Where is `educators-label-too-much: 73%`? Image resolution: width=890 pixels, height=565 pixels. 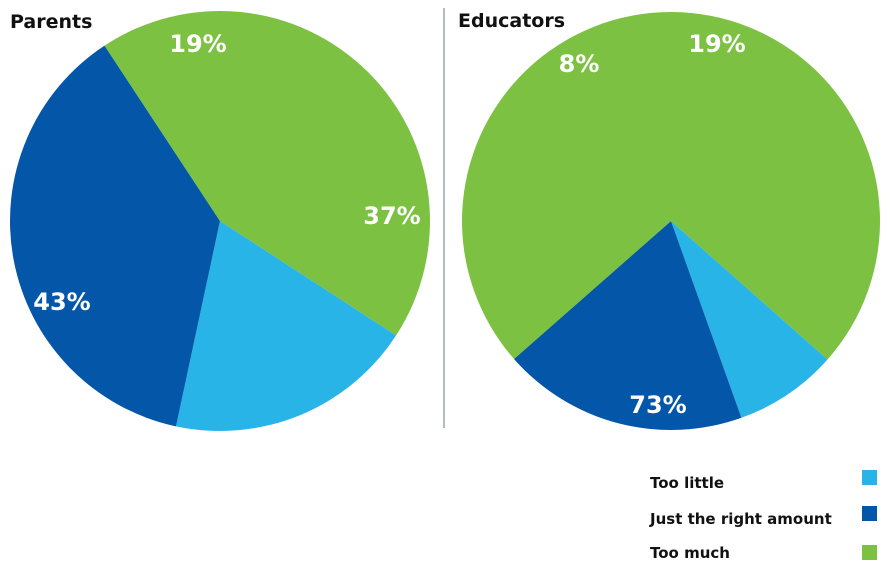 educators-label-too-much: 73% is located at coordinates (657, 405).